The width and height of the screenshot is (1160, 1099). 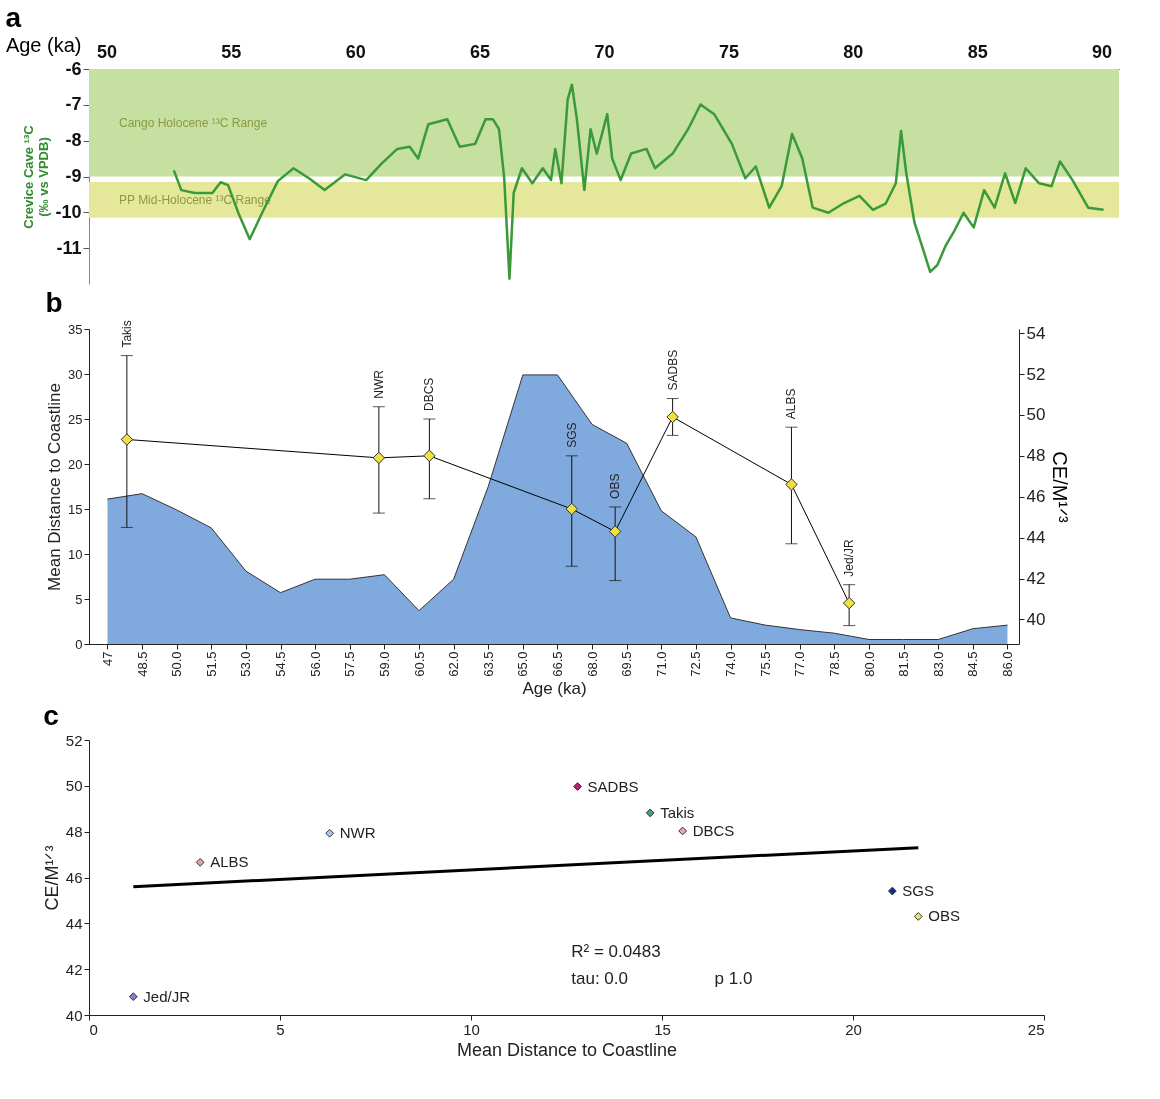 I want to click on x-tick-label: 77.0, so click(x=800, y=664).